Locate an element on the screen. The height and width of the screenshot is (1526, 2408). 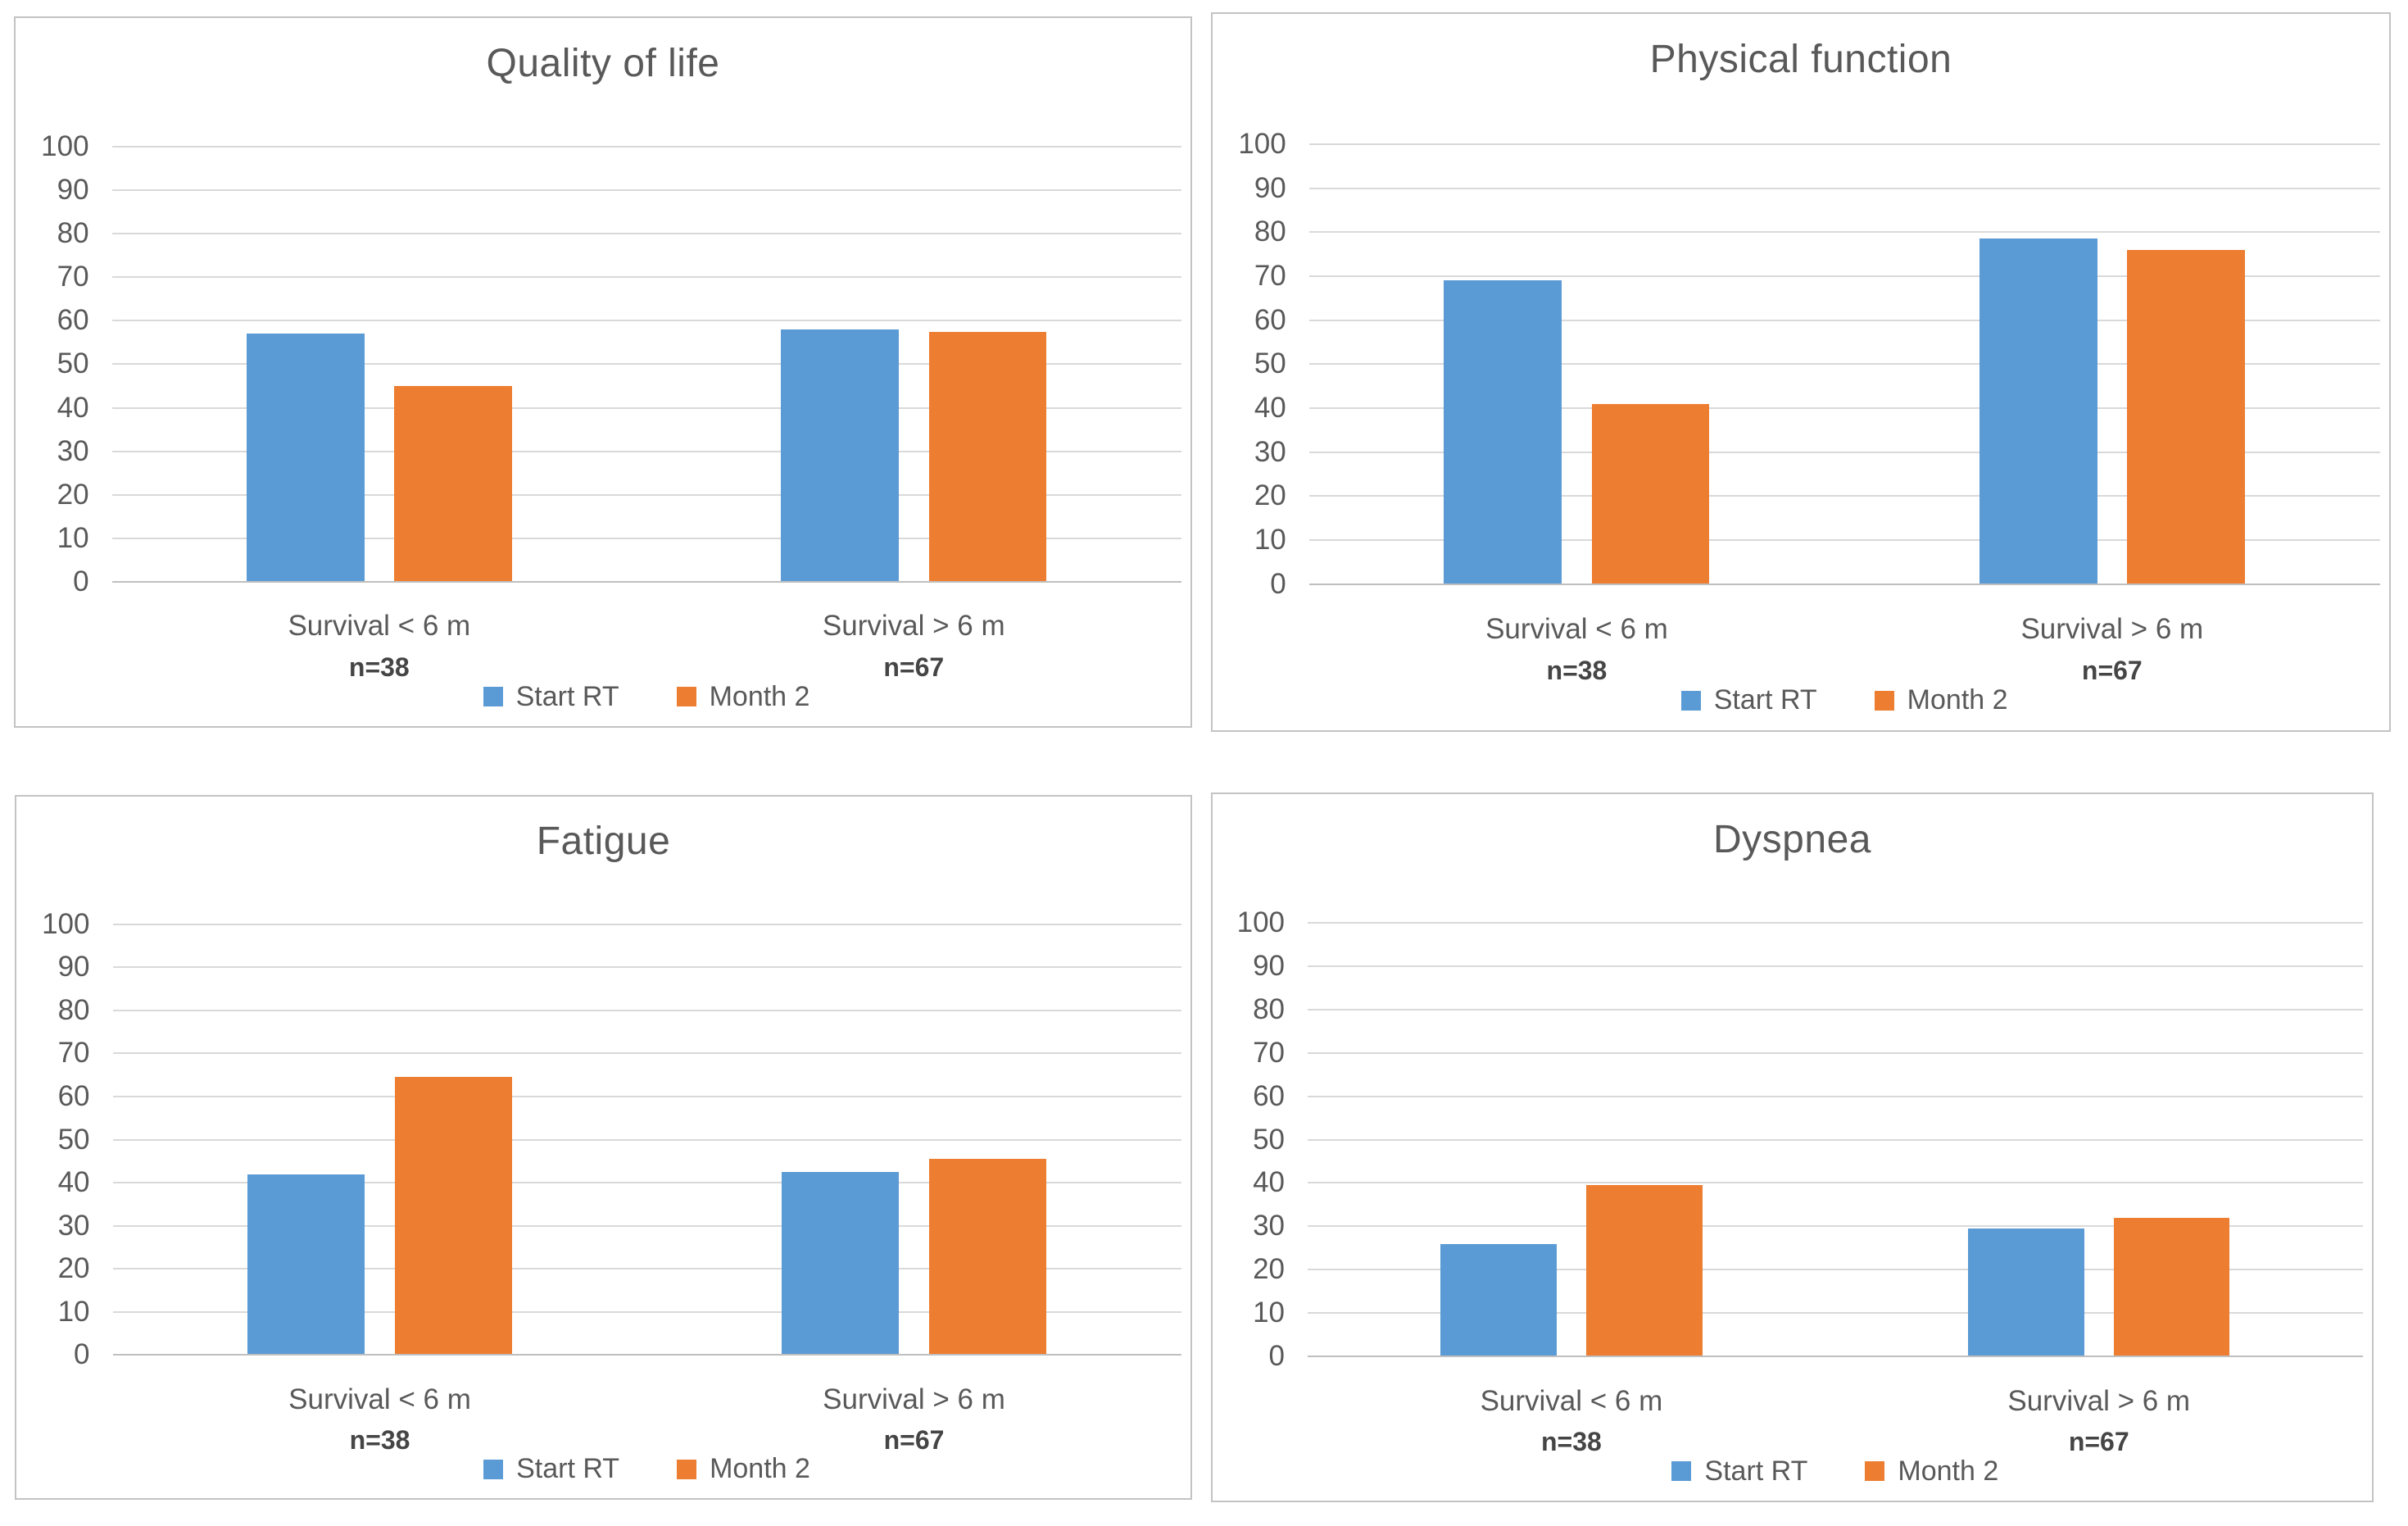
chart-title: Quality of life is located at coordinates (603, 63).